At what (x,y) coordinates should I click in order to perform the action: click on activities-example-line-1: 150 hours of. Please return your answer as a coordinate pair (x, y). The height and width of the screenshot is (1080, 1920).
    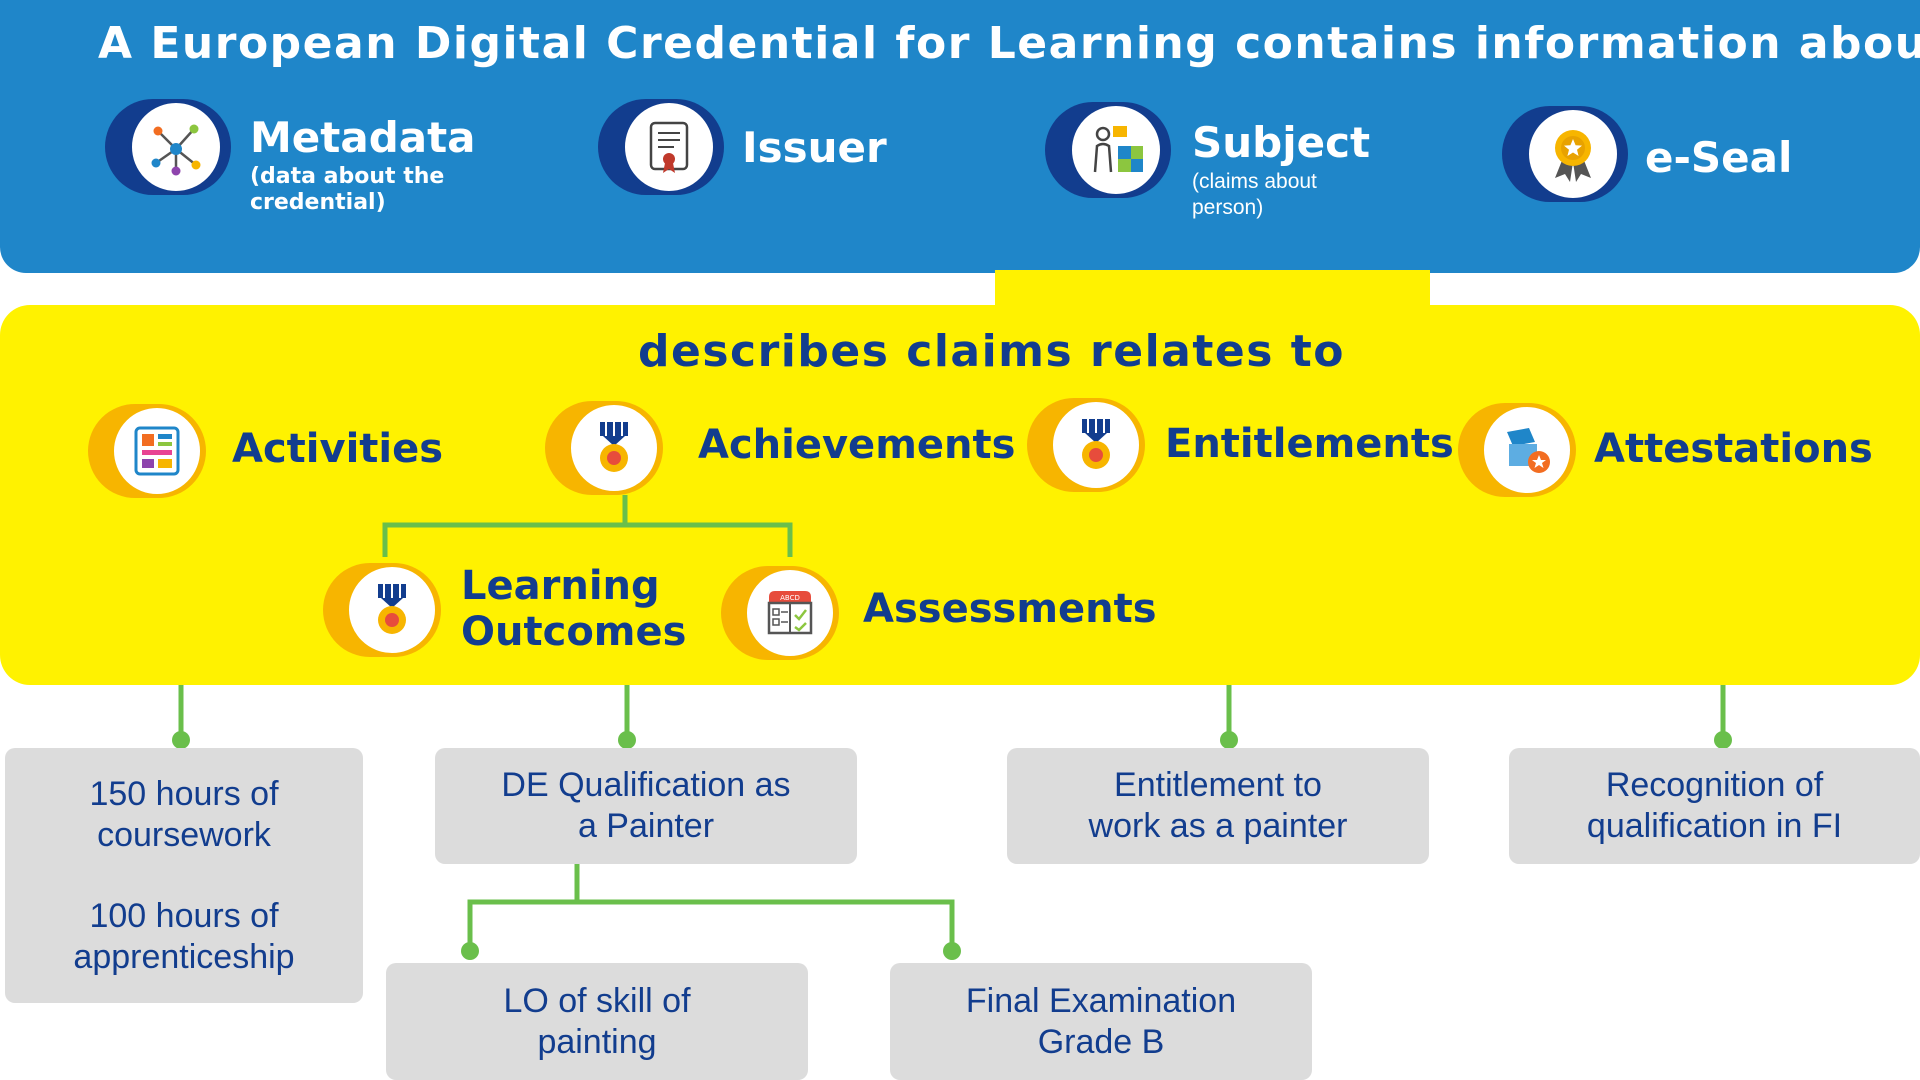
    Looking at the image, I should click on (184, 793).